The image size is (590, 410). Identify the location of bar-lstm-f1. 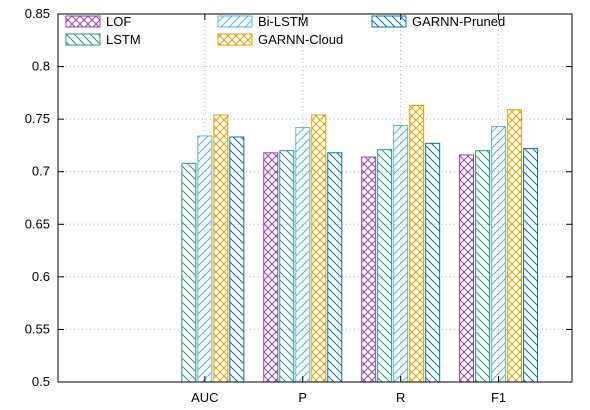
(483, 266).